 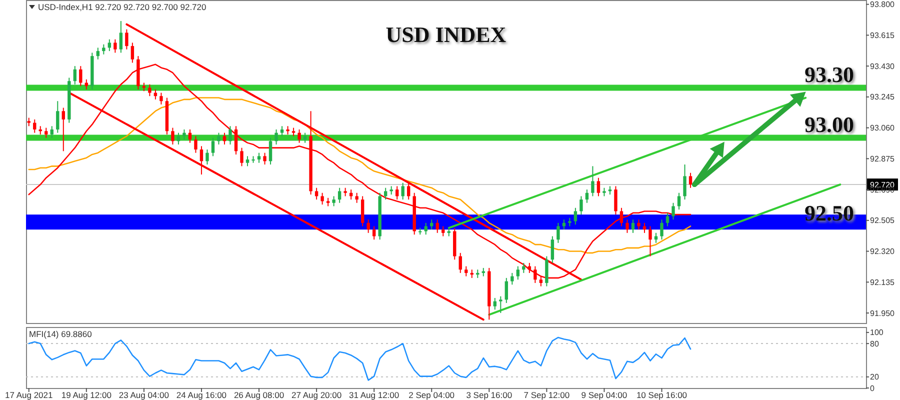 What do you see at coordinates (374, 395) in the screenshot?
I see `x-tick-label: 31 Aug 12:00` at bounding box center [374, 395].